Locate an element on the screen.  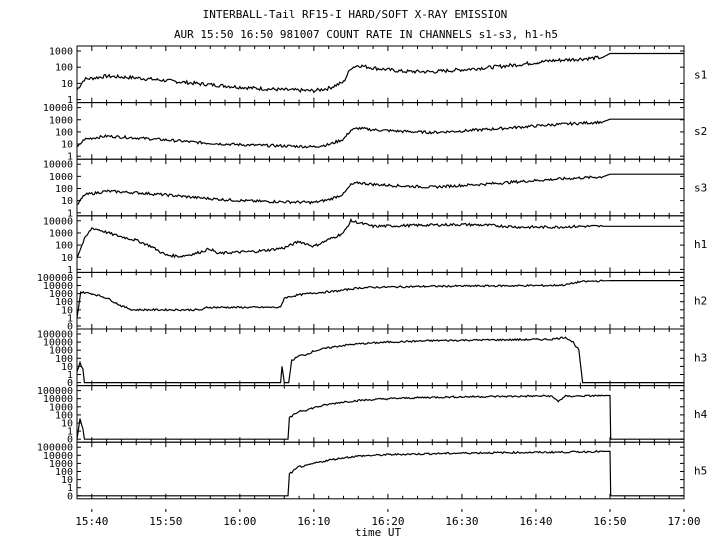
x-tick-label: 16:30 is located at coordinates (461, 521).